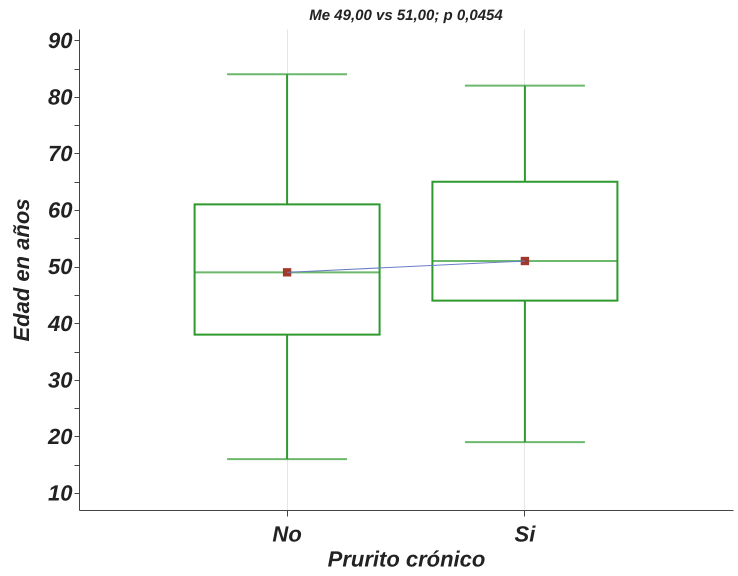  What do you see at coordinates (60, 323) in the screenshot?
I see `y-tick-label: 40` at bounding box center [60, 323].